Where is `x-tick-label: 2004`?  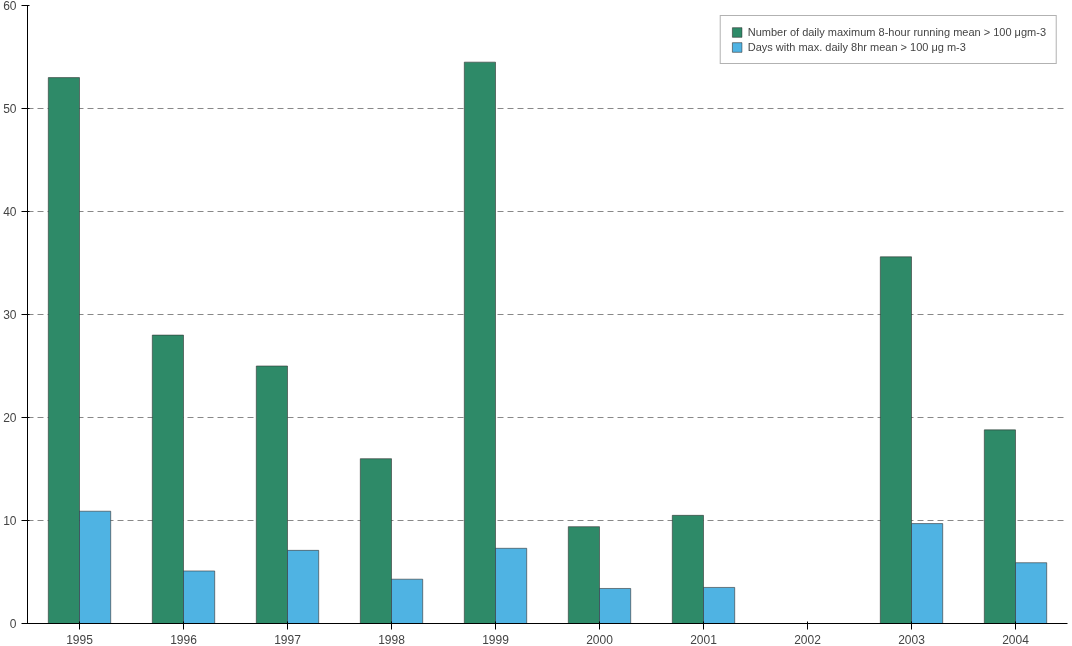
x-tick-label: 2004 is located at coordinates (1016, 639).